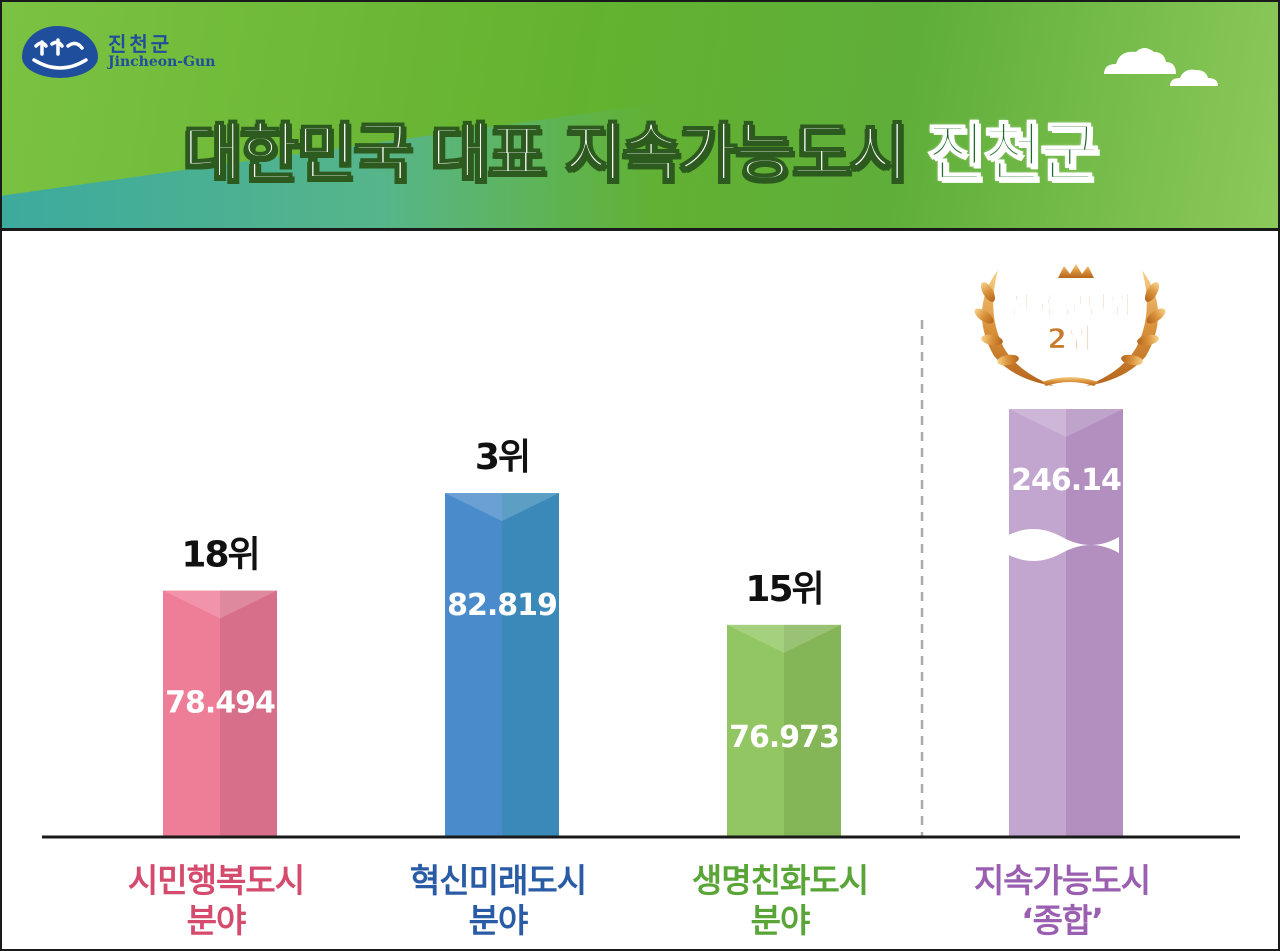 The image size is (1280, 951). I want to click on bar-value-label: 78.494, so click(220, 703).